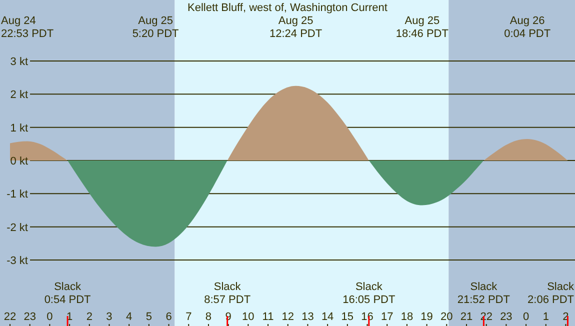 The height and width of the screenshot is (326, 575). I want to click on x-tick-label: 3, so click(109, 317).